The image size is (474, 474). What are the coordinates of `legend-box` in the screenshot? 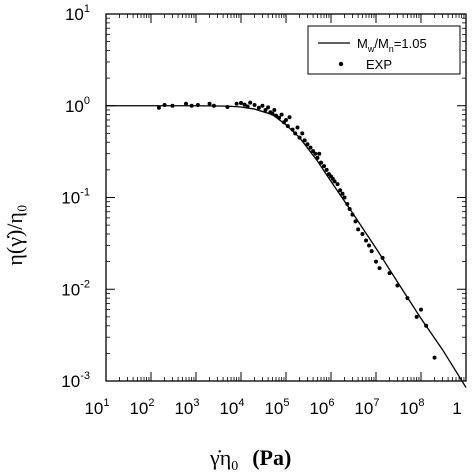 It's located at (384, 50).